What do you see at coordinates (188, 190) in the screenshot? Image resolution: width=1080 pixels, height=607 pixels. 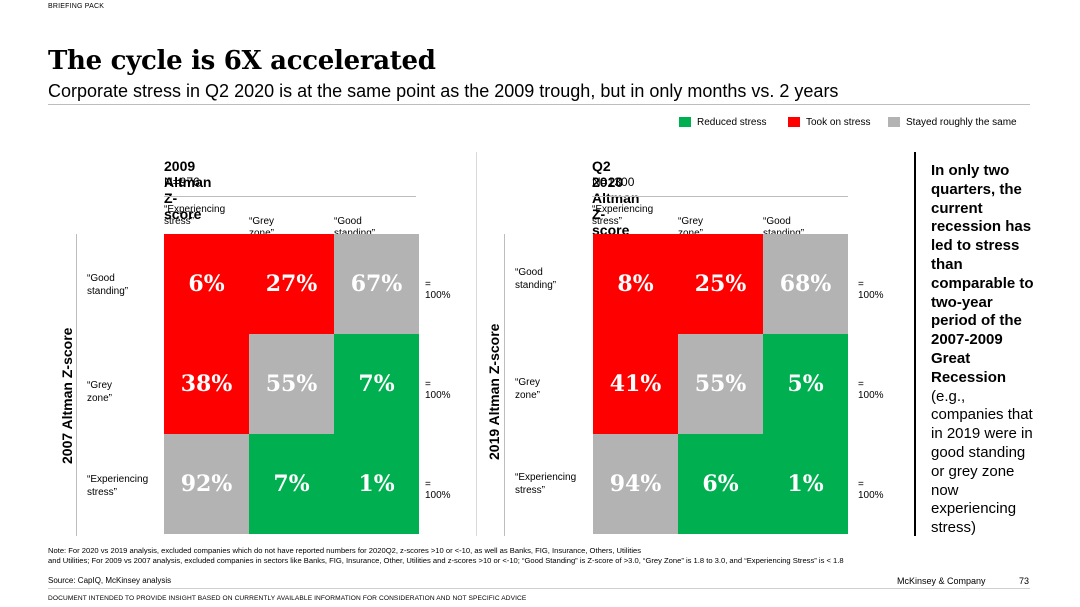 I see `matrix-title: 2009 Altman Z-score` at bounding box center [188, 190].